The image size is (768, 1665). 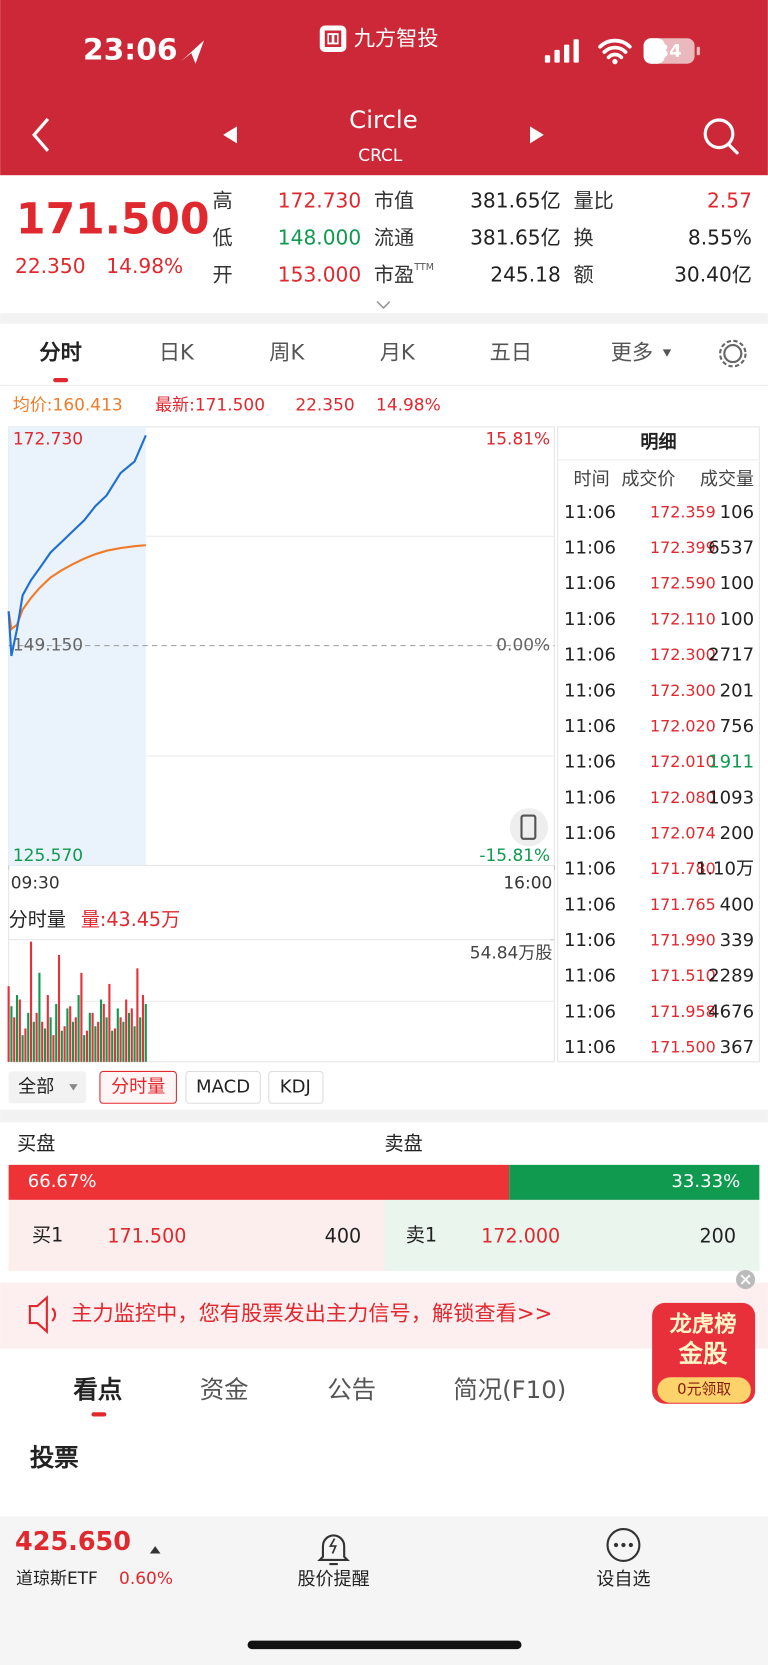 I want to click on index-arrow, so click(x=155, y=1550).